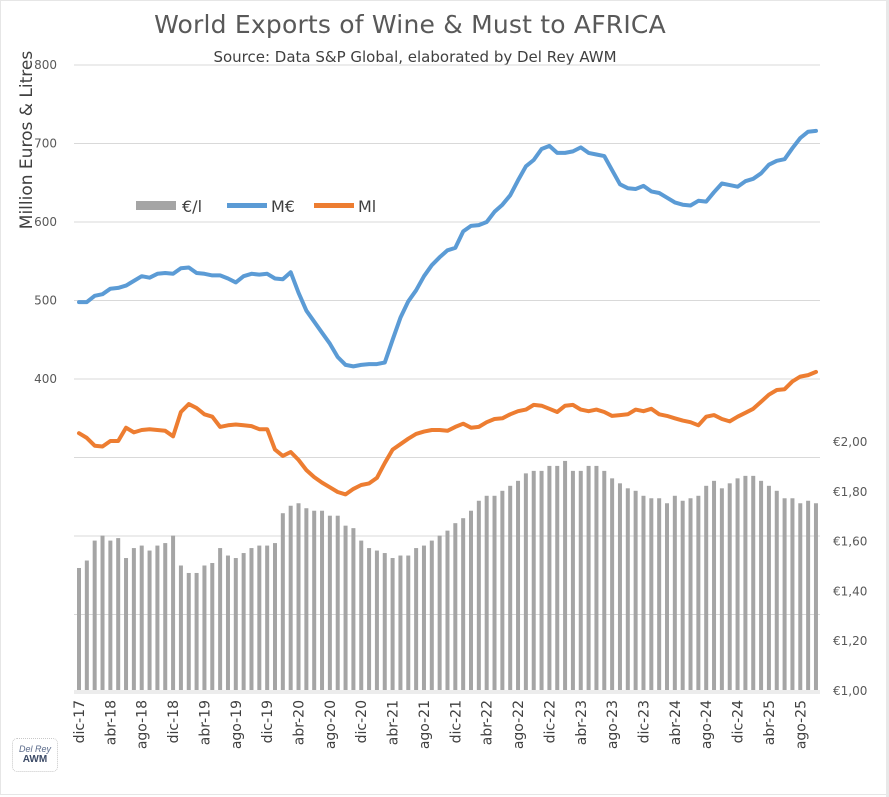  Describe the element at coordinates (362, 721) in the screenshot. I see `x-tick-label: dic-20` at that location.